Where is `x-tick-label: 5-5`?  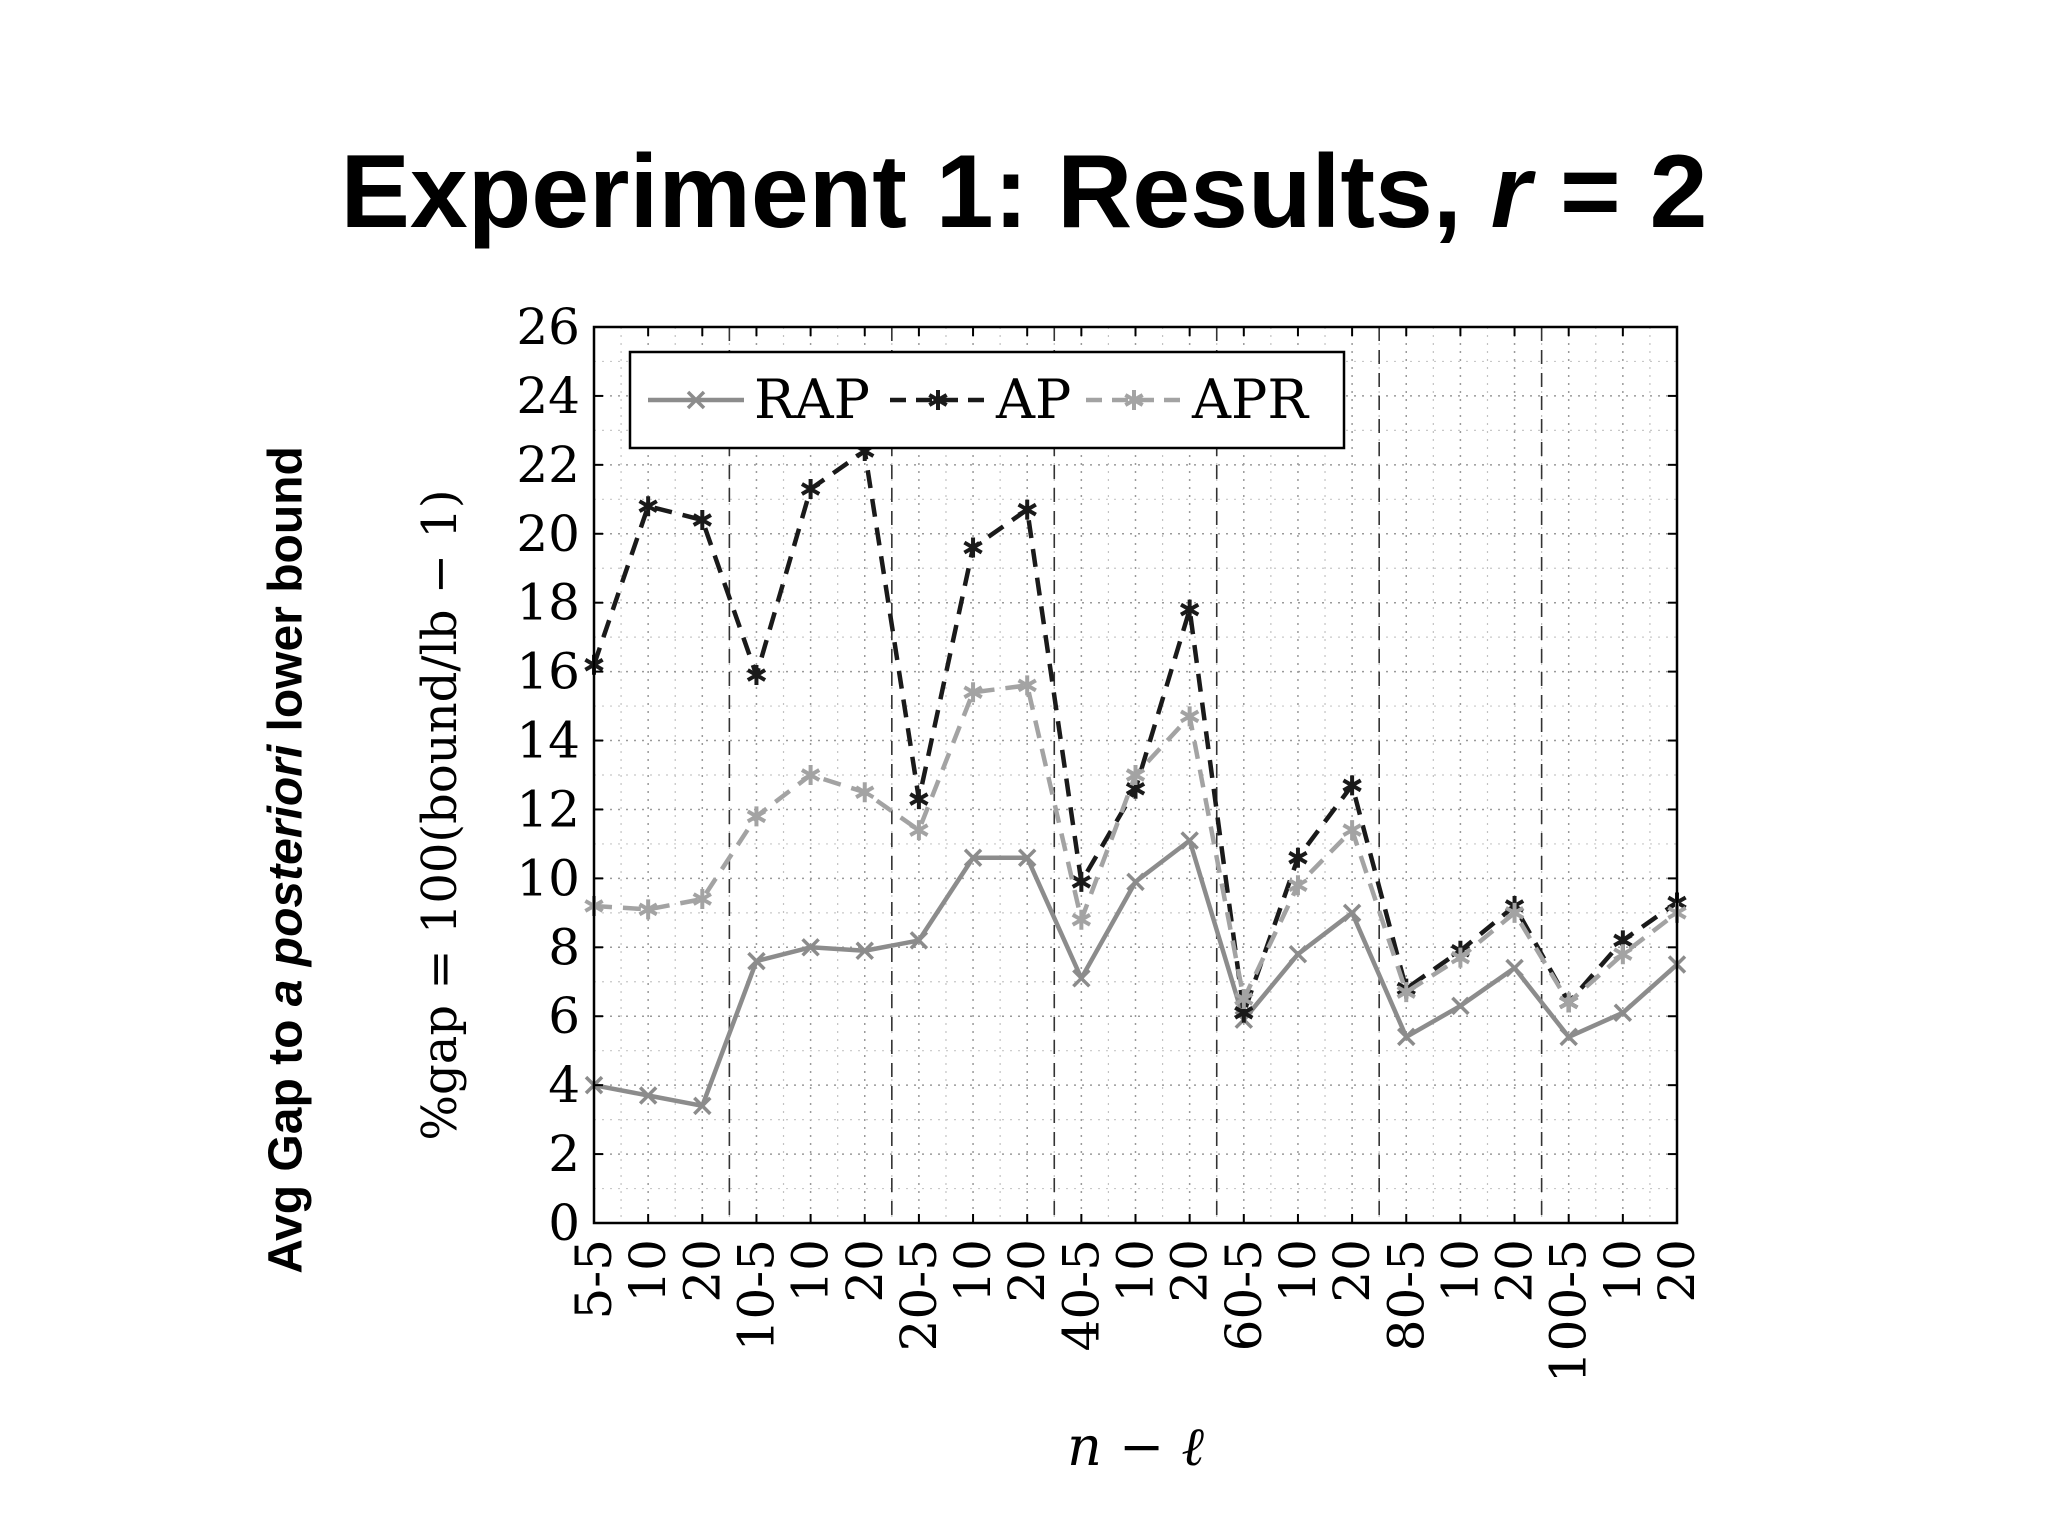
x-tick-label: 5-5 is located at coordinates (594, 1279).